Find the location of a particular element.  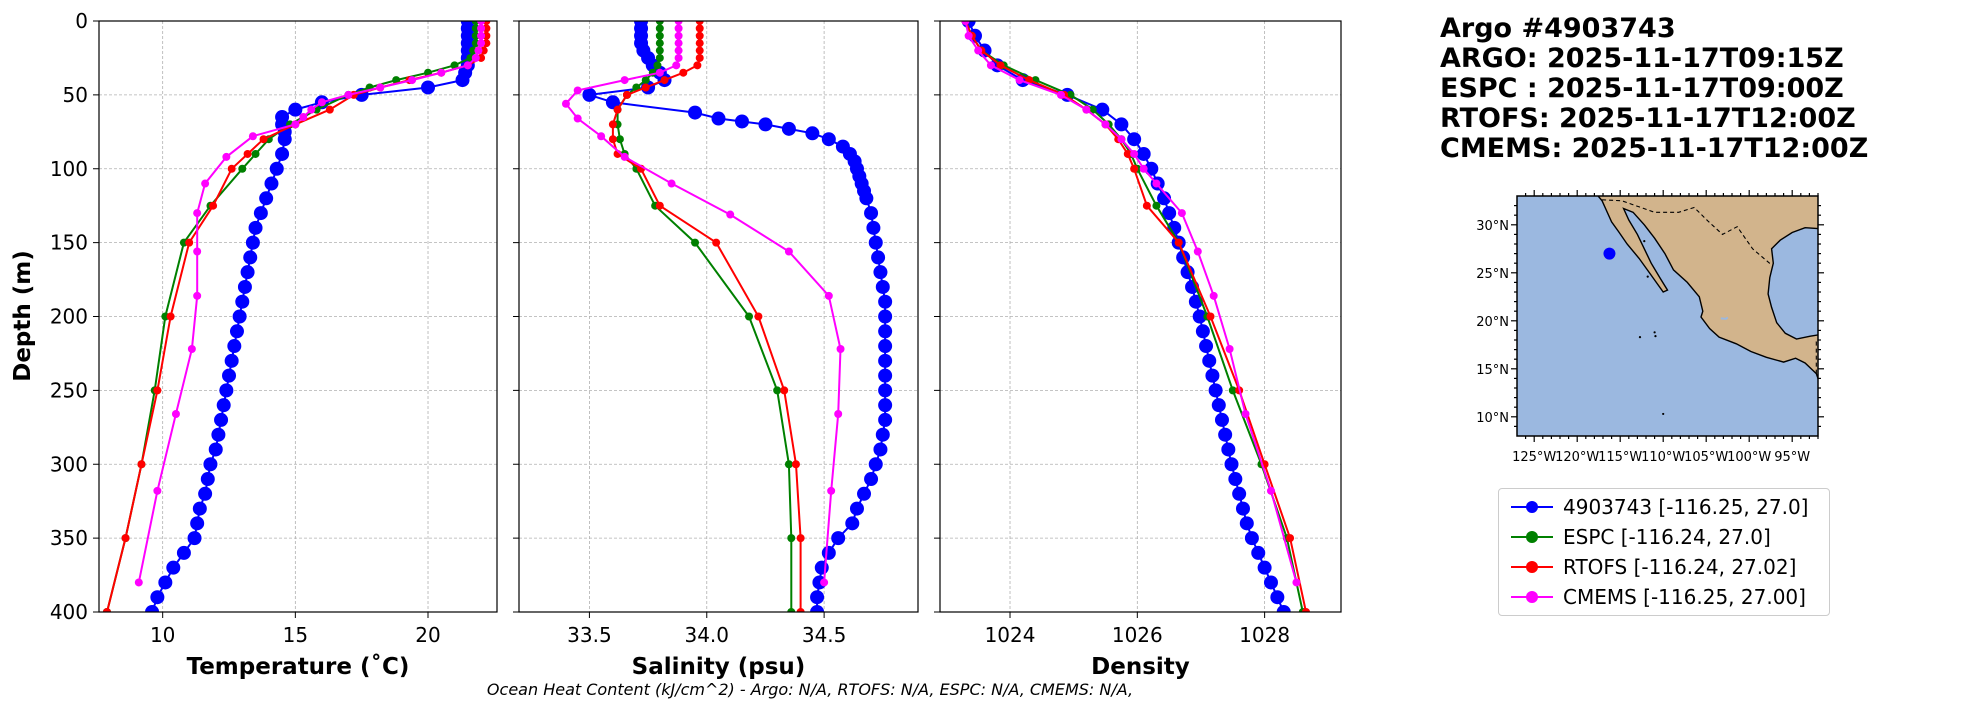

x-axis-label: Temperature (˚C) is located at coordinates (298, 666).